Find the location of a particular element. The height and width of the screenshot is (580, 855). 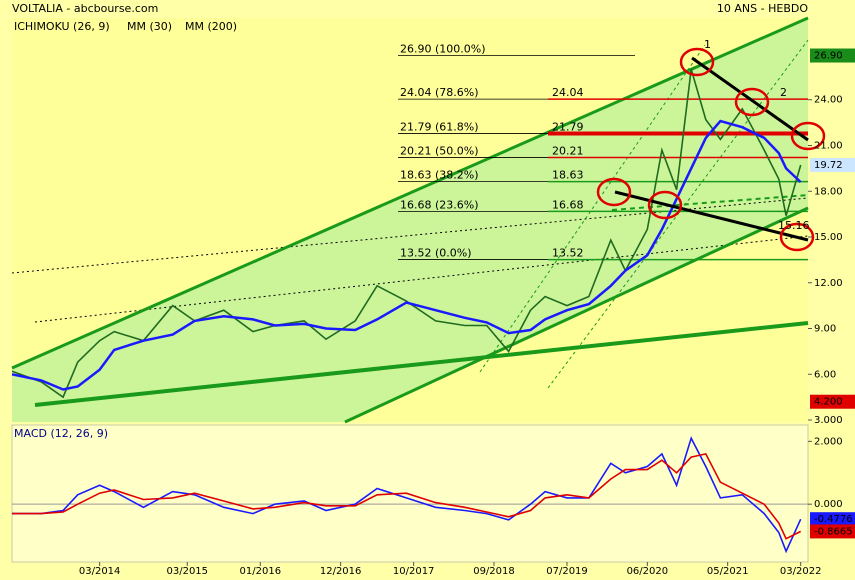

x-tick-label: 06/2020 is located at coordinates (648, 571).